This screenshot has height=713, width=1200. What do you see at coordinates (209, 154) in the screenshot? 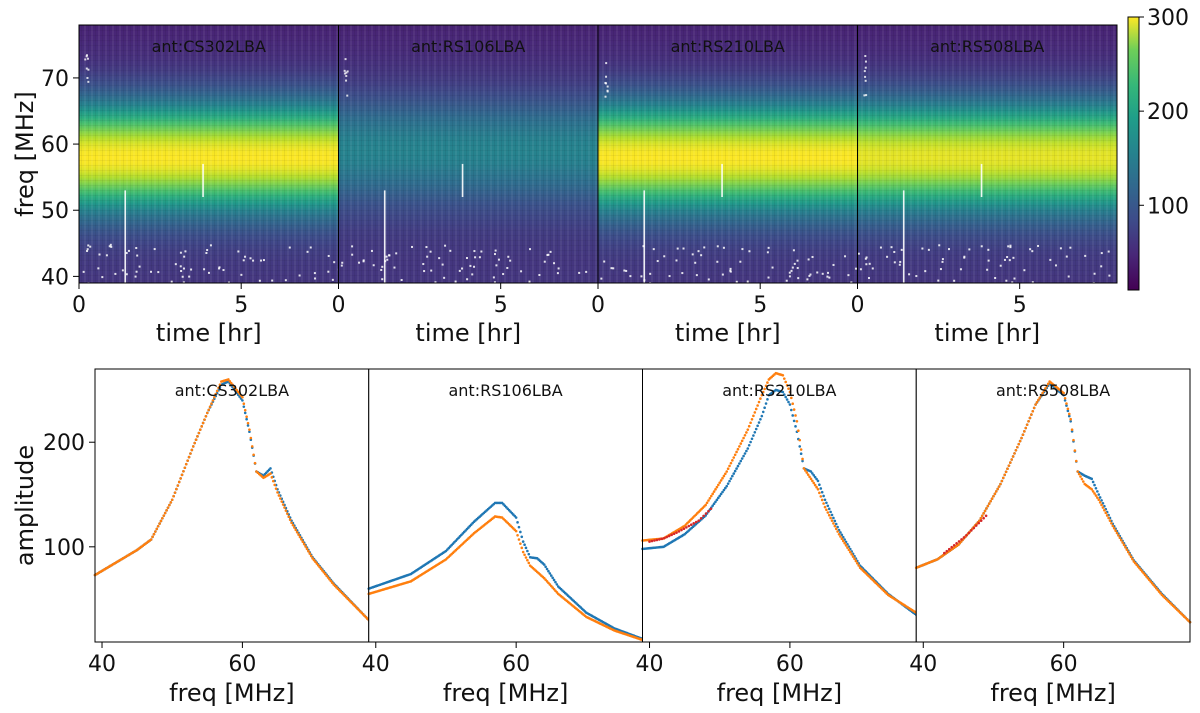
I see `freq-texture` at bounding box center [209, 154].